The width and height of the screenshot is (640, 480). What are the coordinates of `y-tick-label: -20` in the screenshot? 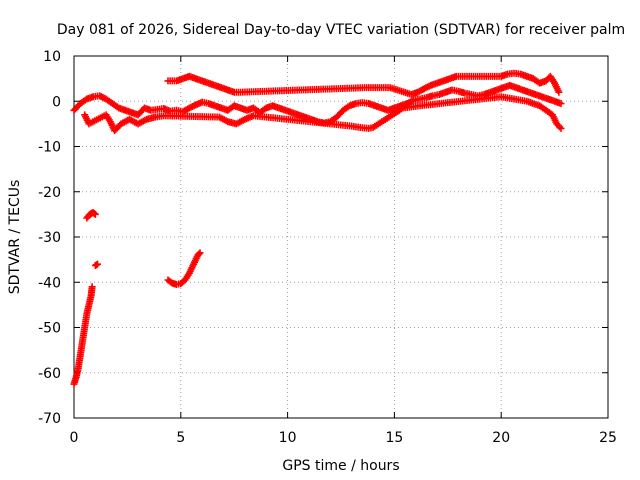 It's located at (49, 193).